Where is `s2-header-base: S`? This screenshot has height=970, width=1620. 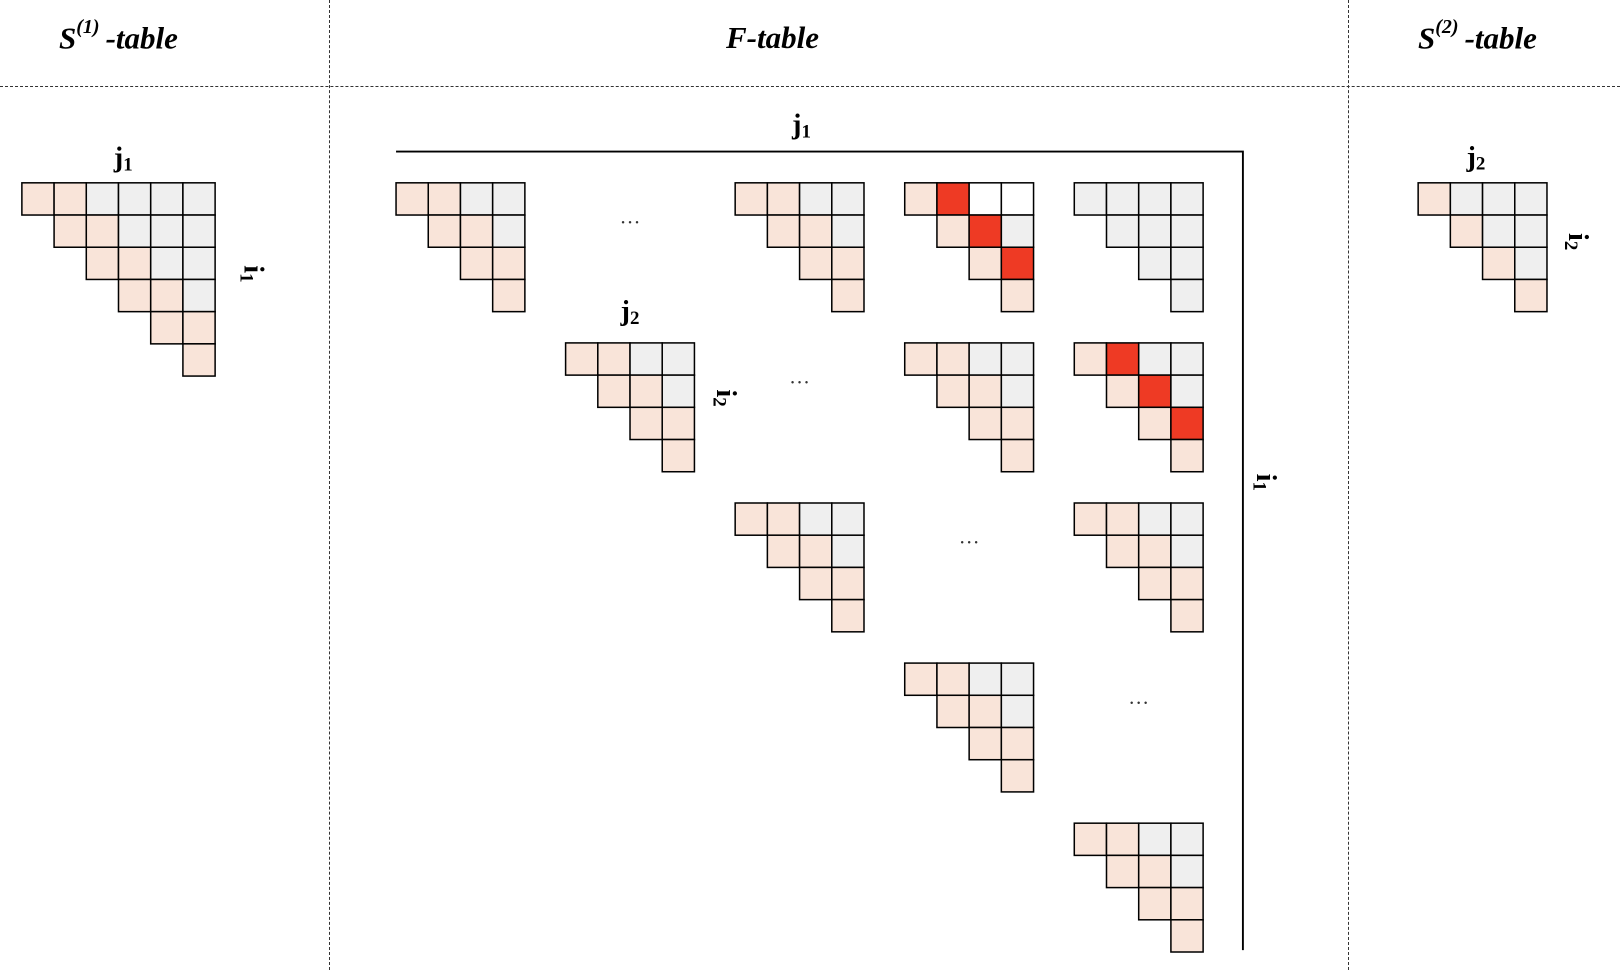
s2-header-base: S is located at coordinates (1427, 38).